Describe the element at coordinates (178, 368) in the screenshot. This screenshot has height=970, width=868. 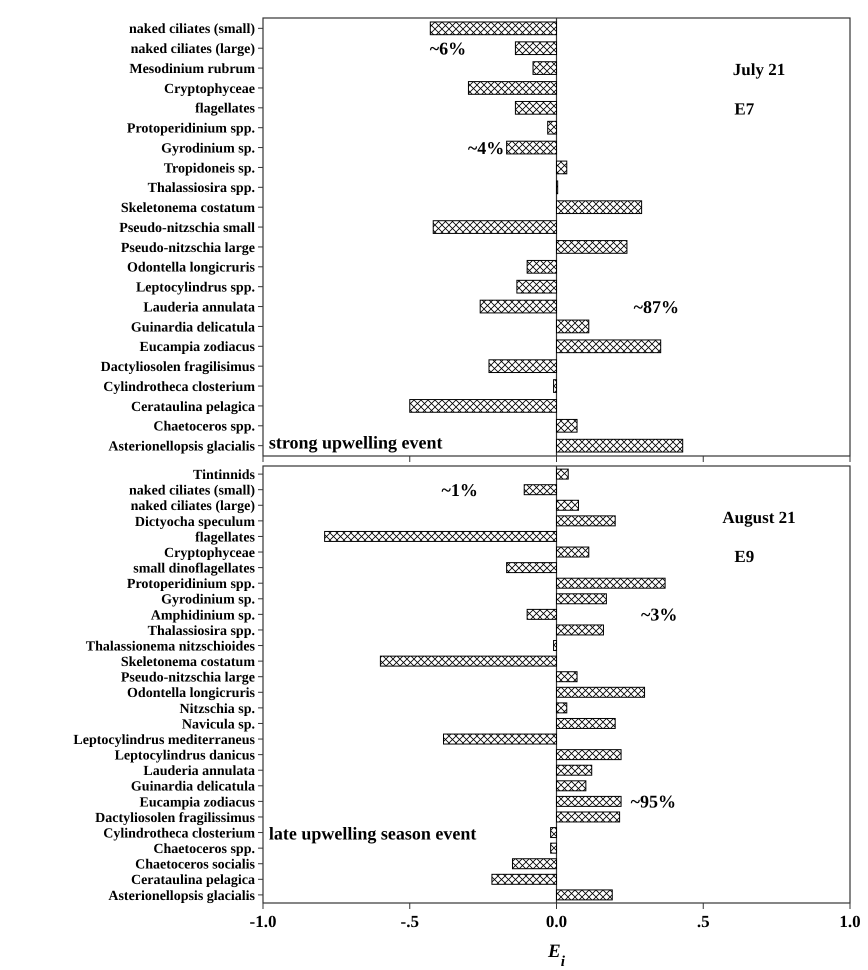
I see `y-tick-label: Dactyliosolen fragilisimus` at that location.